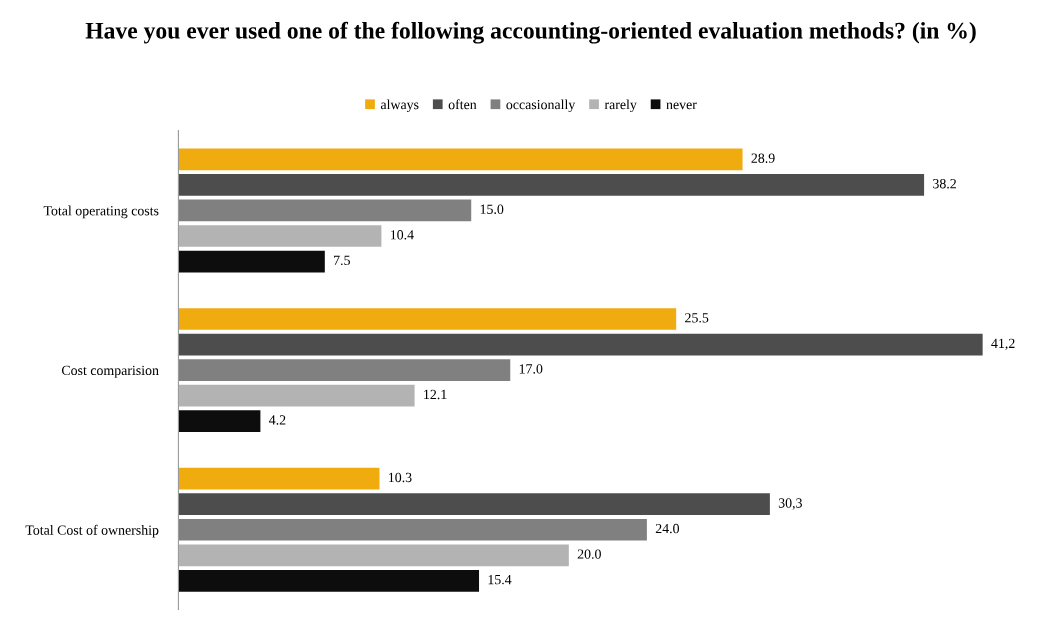 Image resolution: width=1062 pixels, height=622 pixels. Describe the element at coordinates (531, 369) in the screenshot. I see `data-label: 17.0` at that location.